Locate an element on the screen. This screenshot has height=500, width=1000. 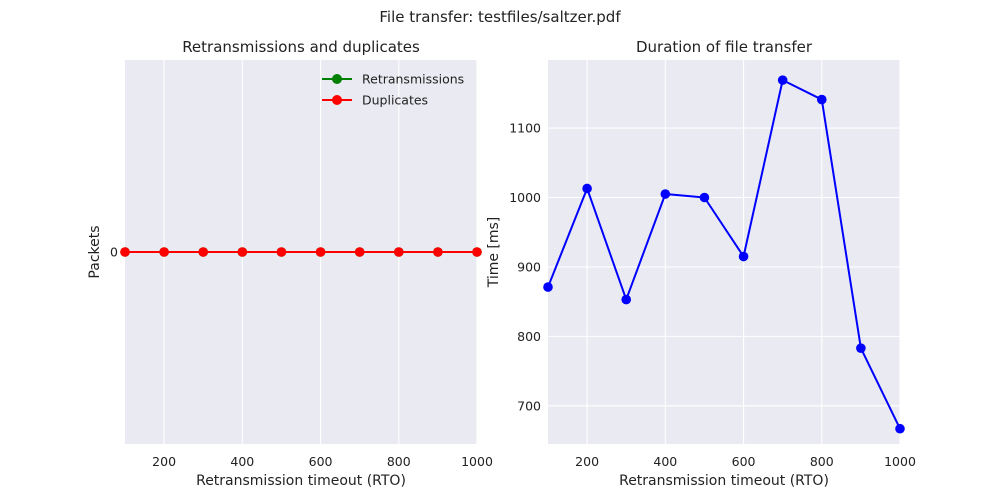
right-x-axis-label: Retransmission timeout (RTO) is located at coordinates (724, 481).